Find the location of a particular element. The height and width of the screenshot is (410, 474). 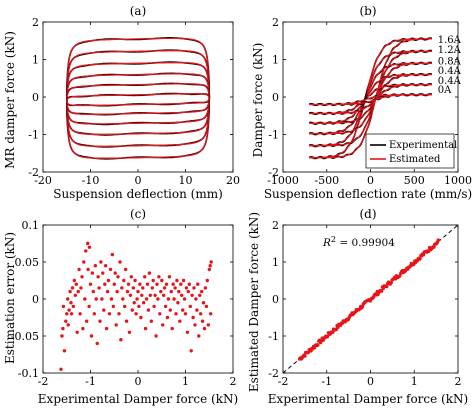

panel-b-legend-estimated-label: Estimated is located at coordinates (415, 159).